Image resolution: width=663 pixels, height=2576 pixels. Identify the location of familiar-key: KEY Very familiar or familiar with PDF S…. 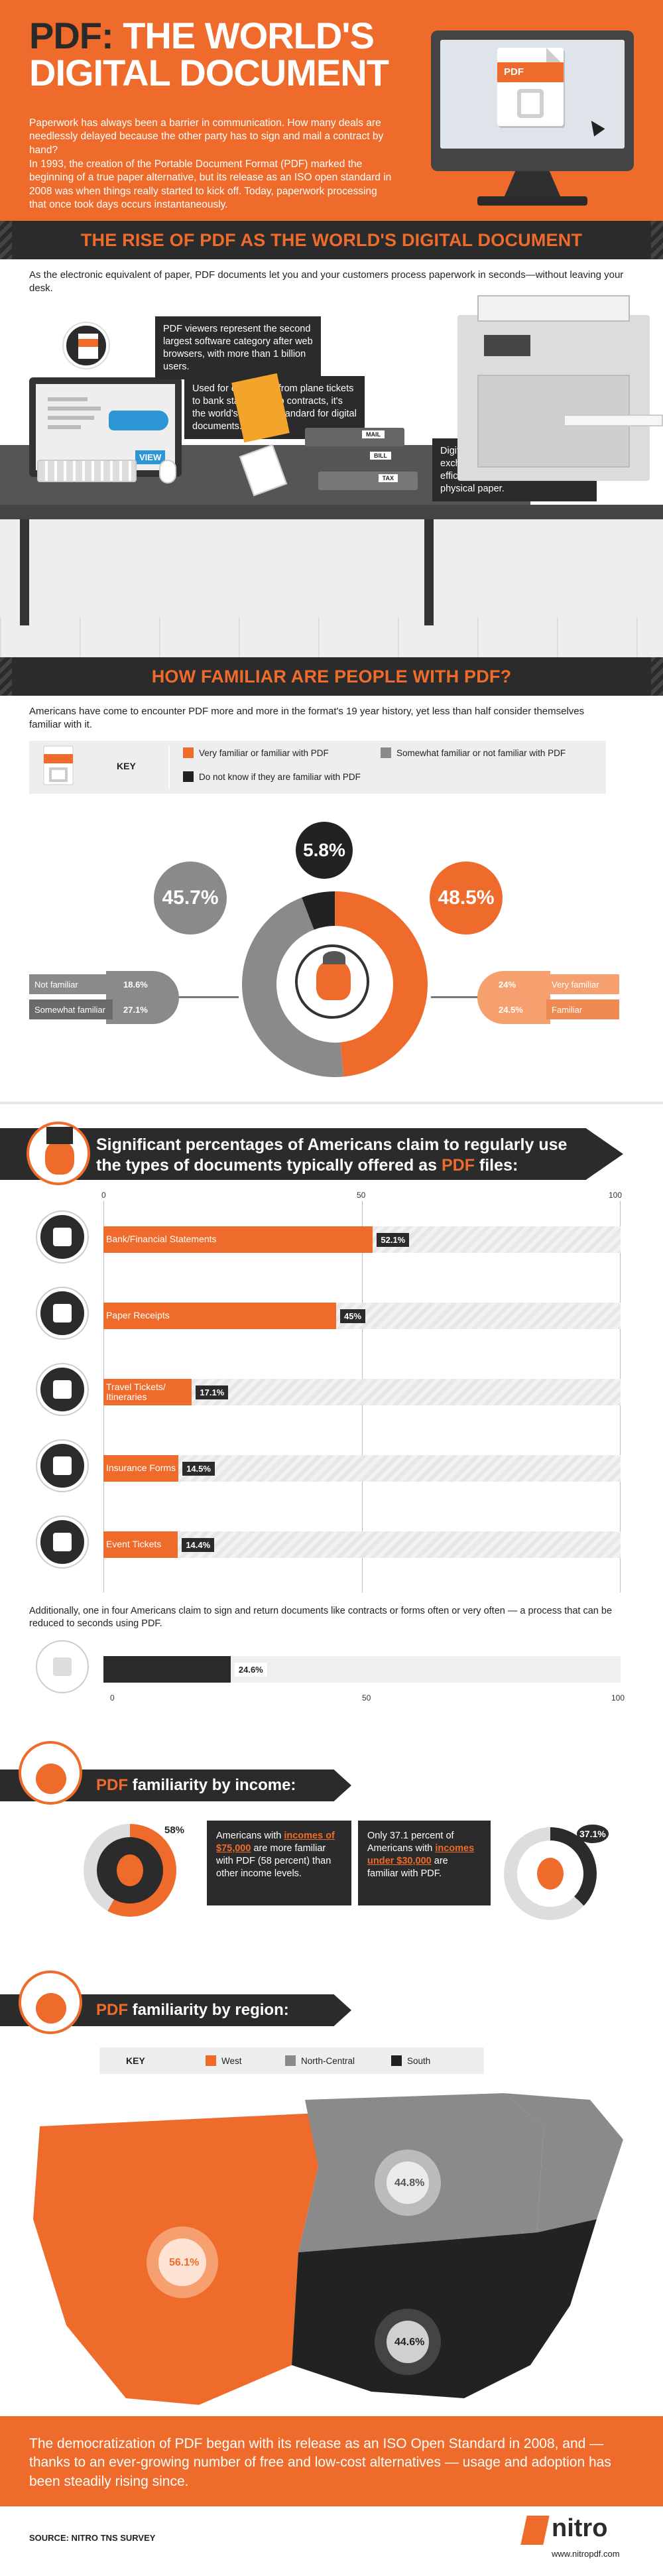
(317, 768).